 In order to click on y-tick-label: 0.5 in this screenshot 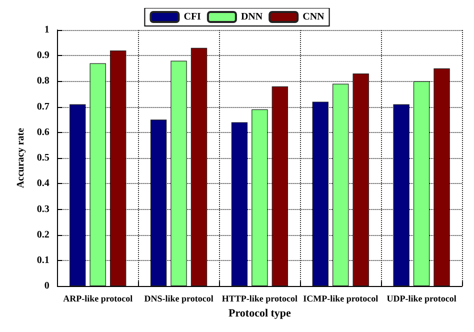, I will do `click(43, 158)`.